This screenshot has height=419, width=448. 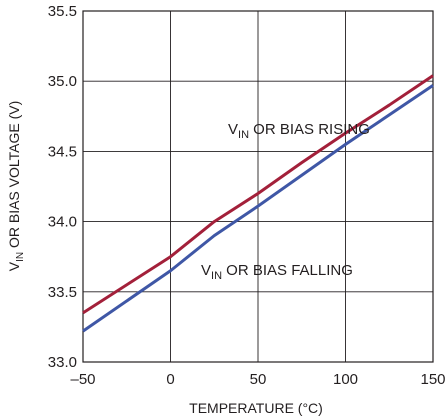 What do you see at coordinates (62, 187) in the screenshot?
I see `y-tick-labels: 33.0 33.5 34.0 34.5 35.0 35.5` at bounding box center [62, 187].